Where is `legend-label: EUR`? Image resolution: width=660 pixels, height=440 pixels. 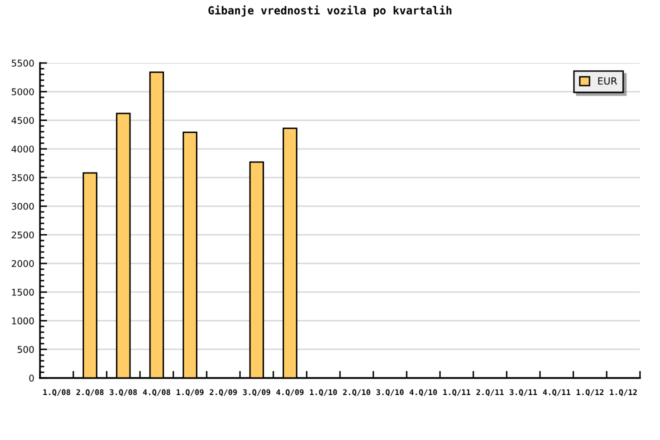
legend-label: EUR is located at coordinates (608, 81).